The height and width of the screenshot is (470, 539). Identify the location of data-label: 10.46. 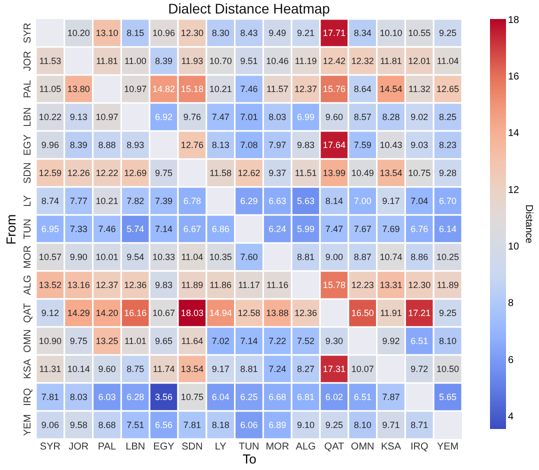
(277, 61).